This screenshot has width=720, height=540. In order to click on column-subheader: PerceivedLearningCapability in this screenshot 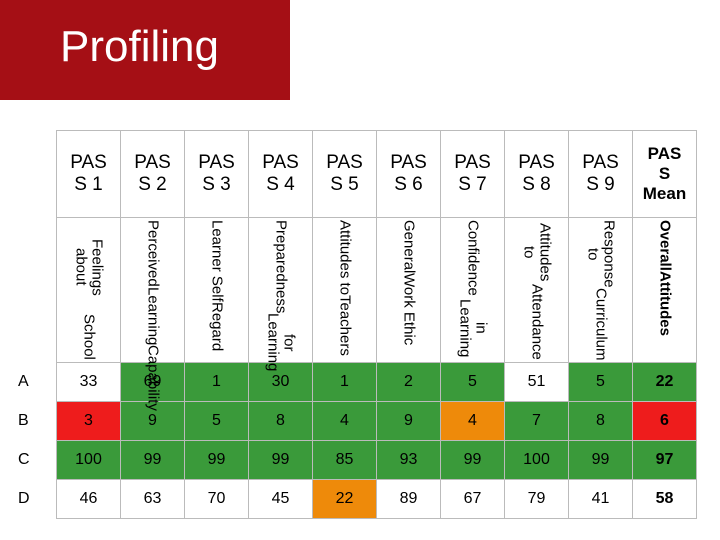, I will do `click(152, 314)`.